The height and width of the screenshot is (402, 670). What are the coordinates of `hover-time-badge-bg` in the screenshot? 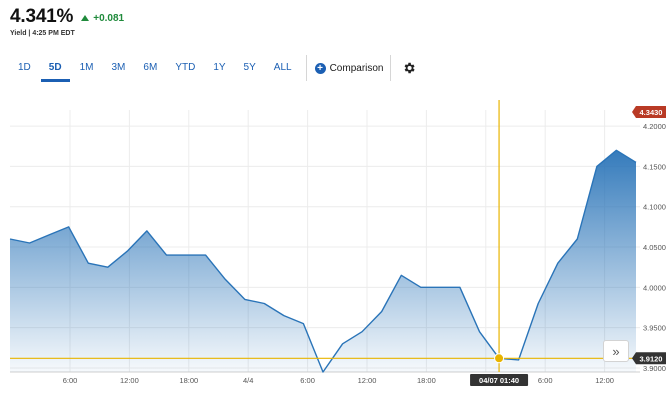 It's located at (499, 380).